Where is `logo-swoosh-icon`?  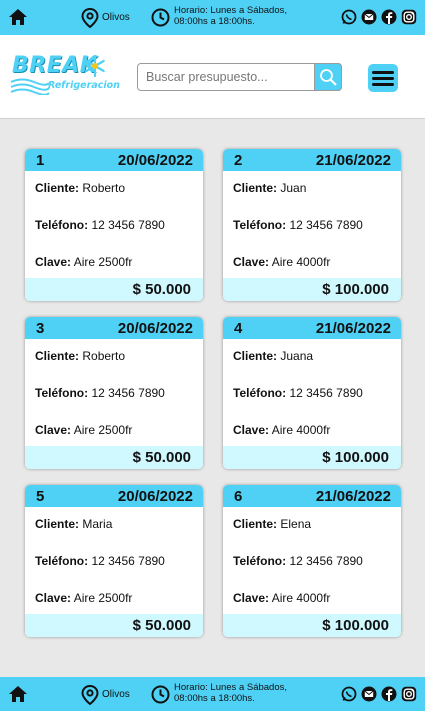
logo-swoosh-icon is located at coordinates (30, 86).